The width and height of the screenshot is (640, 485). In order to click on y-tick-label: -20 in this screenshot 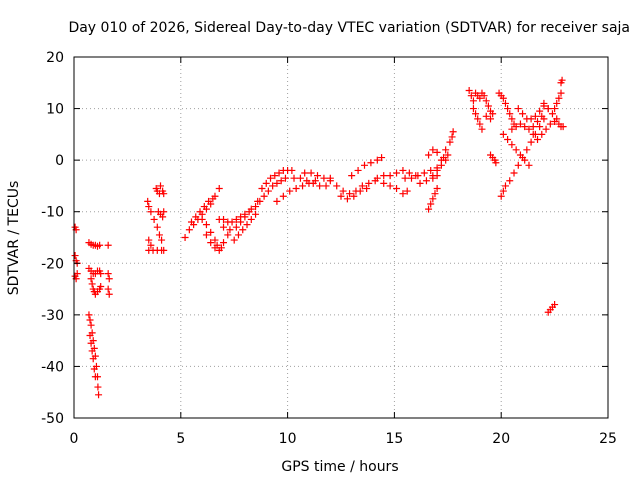, I will do `click(52, 264)`.